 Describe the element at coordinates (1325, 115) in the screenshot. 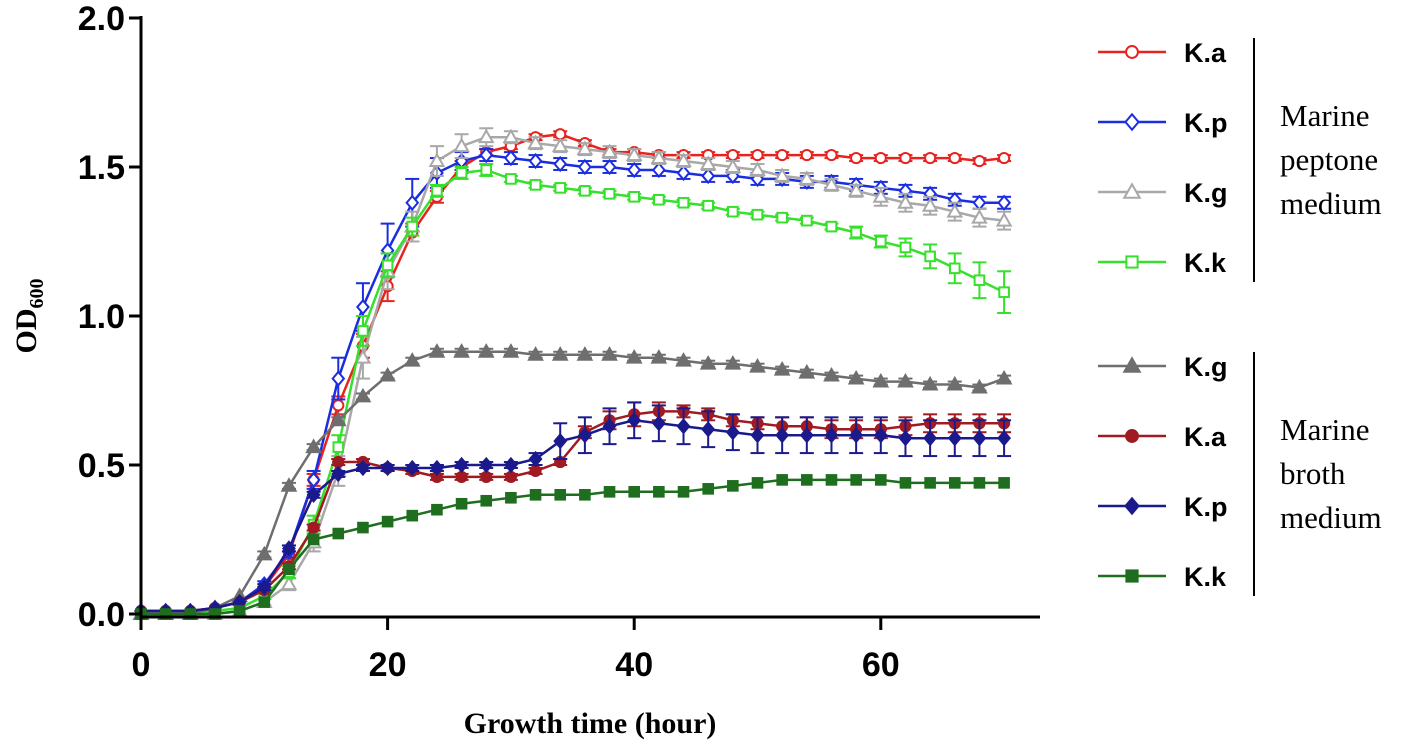

I see `legend-group-label-line: Marine` at that location.